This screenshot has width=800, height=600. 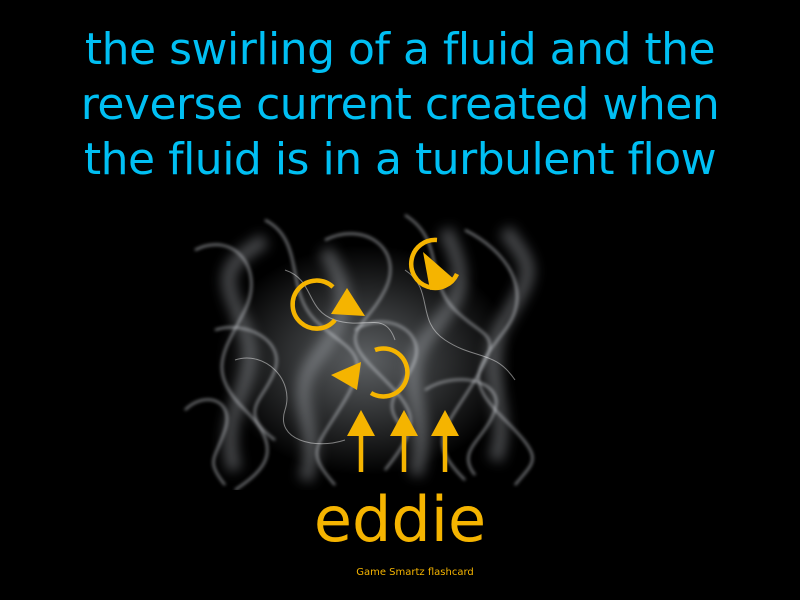 I want to click on definition-line-3: the fluid is in a turbulent flow, so click(x=400, y=159).